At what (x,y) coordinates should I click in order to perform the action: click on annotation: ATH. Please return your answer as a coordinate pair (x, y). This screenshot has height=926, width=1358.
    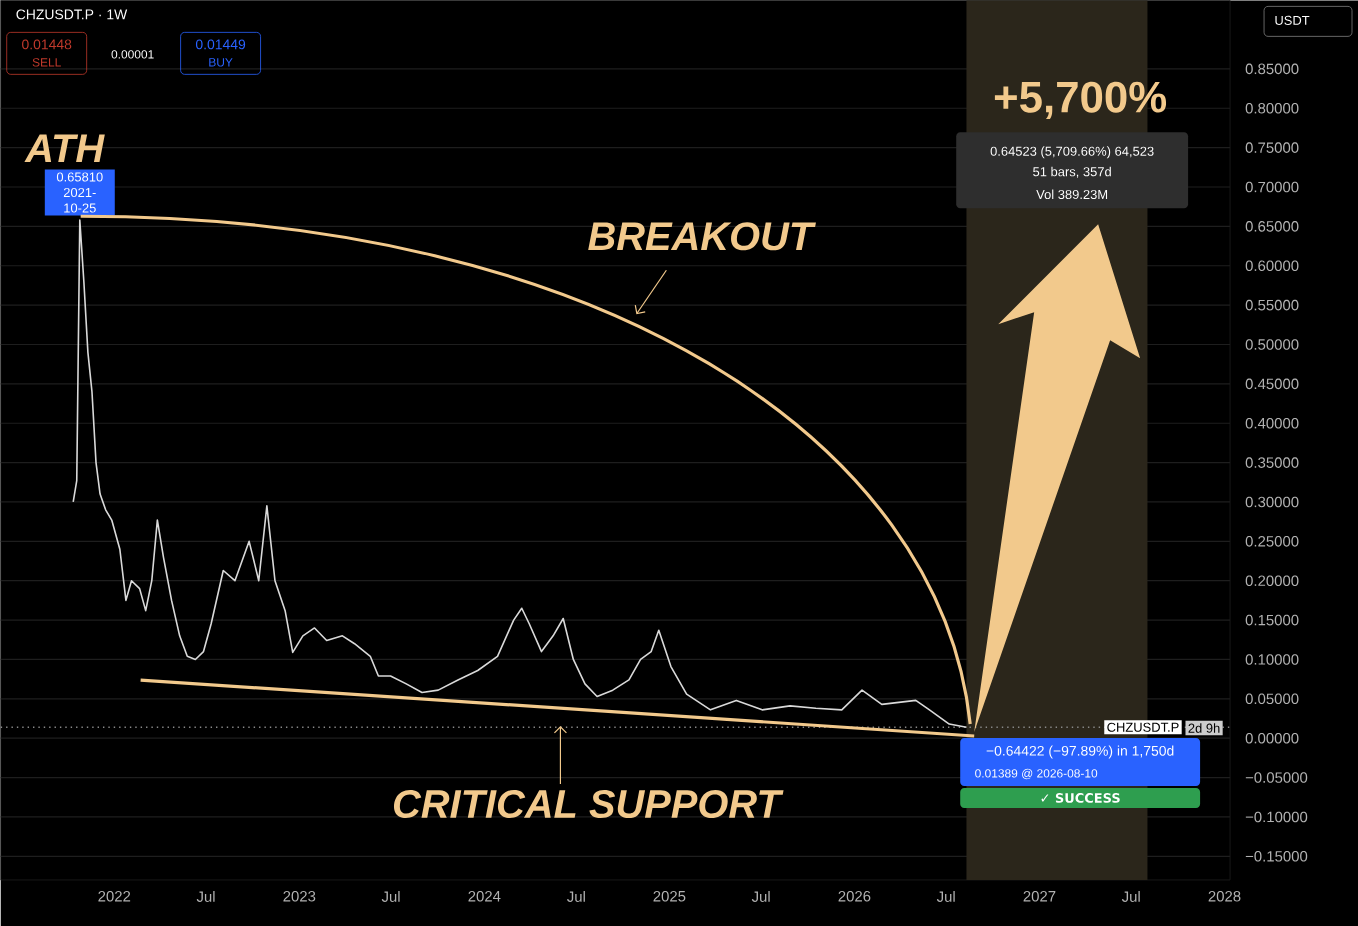
    Looking at the image, I should click on (64, 148).